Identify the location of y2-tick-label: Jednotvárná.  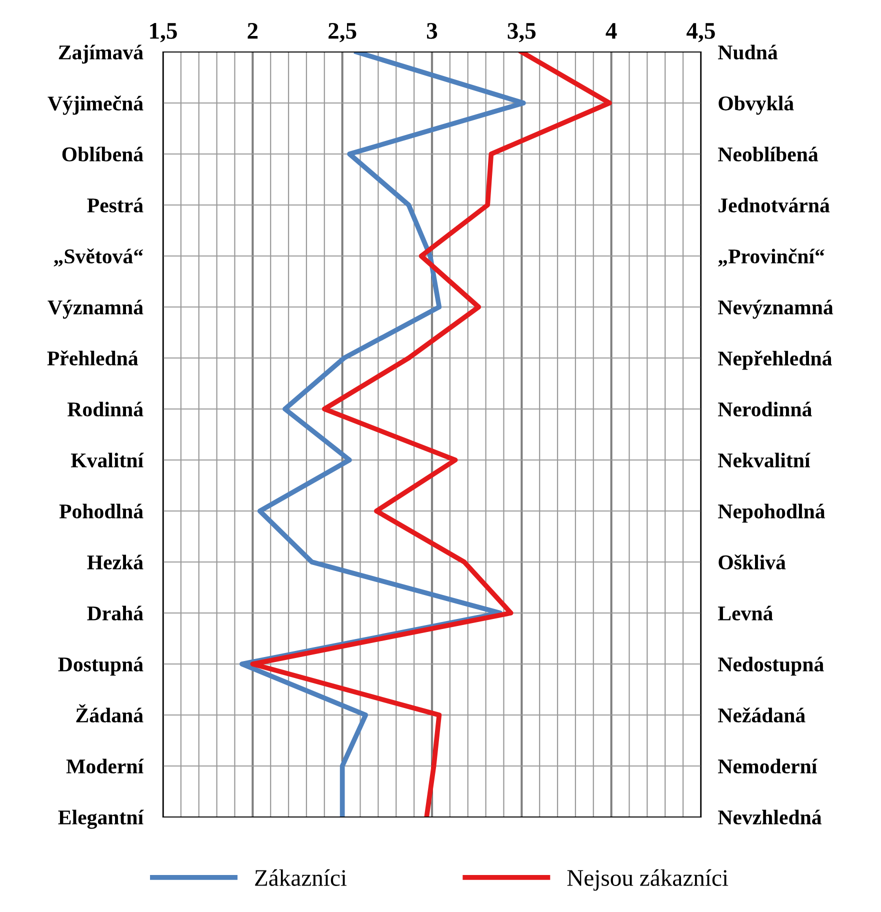
(774, 205).